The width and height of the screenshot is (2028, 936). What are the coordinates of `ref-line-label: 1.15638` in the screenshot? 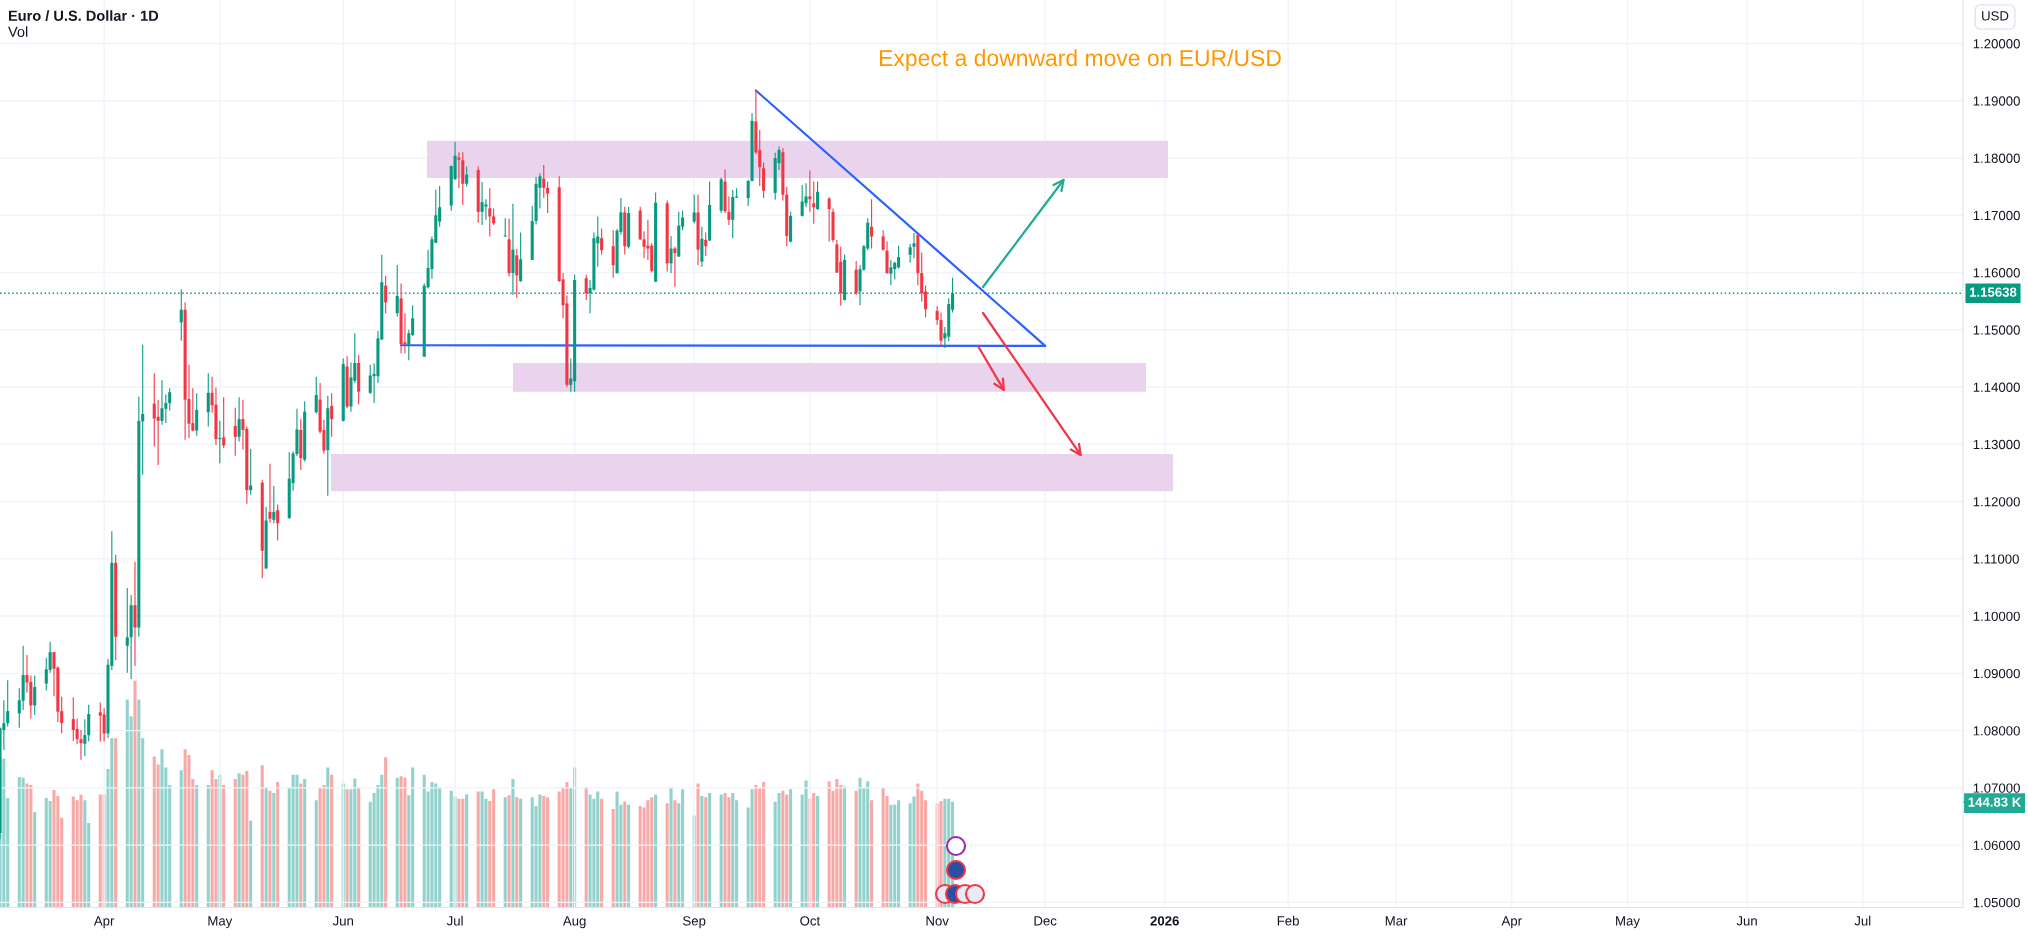 It's located at (1993, 292).